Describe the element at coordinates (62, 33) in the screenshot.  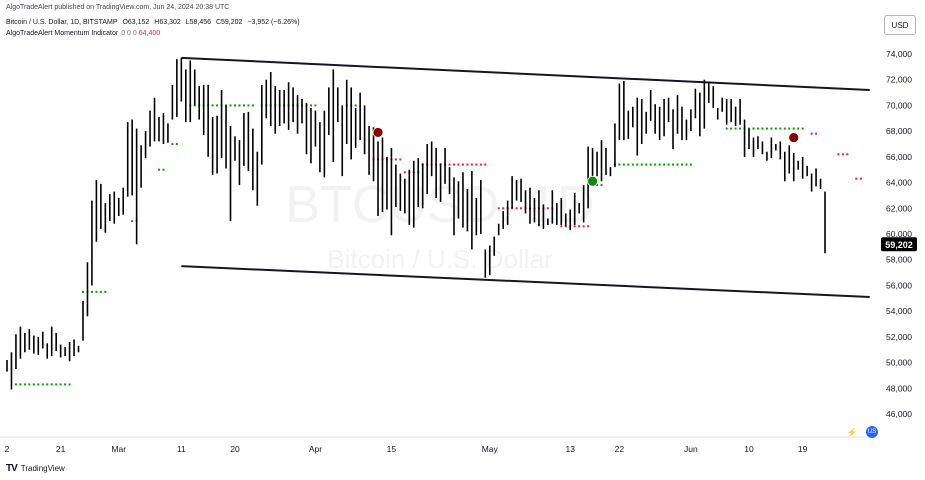
I see `indicator-name: AlgoTradeAlert Momentum Indicator` at that location.